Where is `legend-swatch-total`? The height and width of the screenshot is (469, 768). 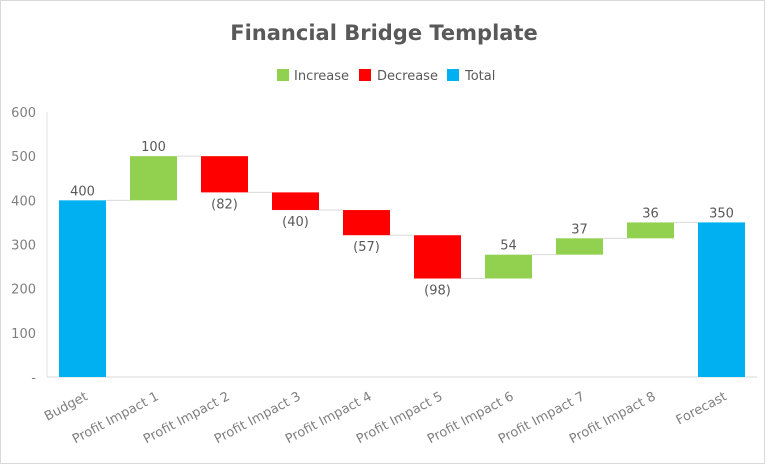
legend-swatch-total is located at coordinates (453, 75).